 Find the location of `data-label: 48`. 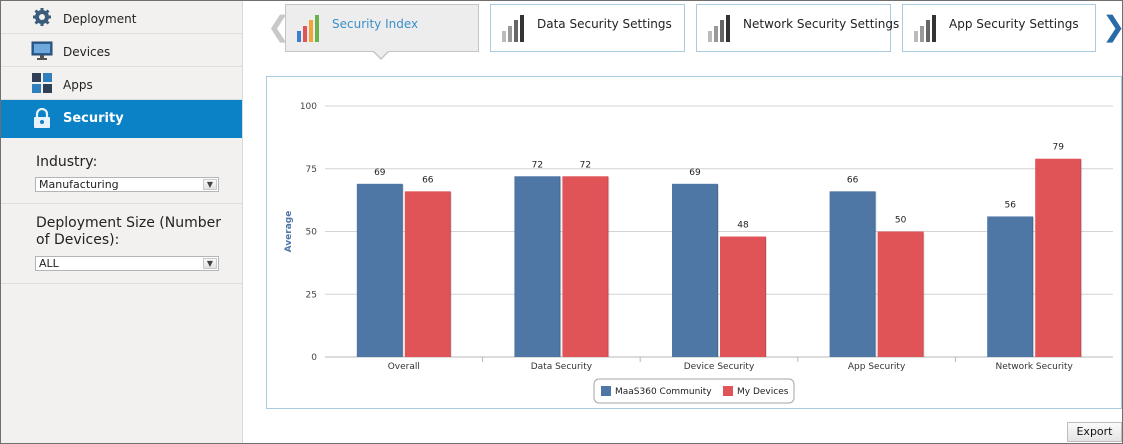

data-label: 48 is located at coordinates (743, 226).